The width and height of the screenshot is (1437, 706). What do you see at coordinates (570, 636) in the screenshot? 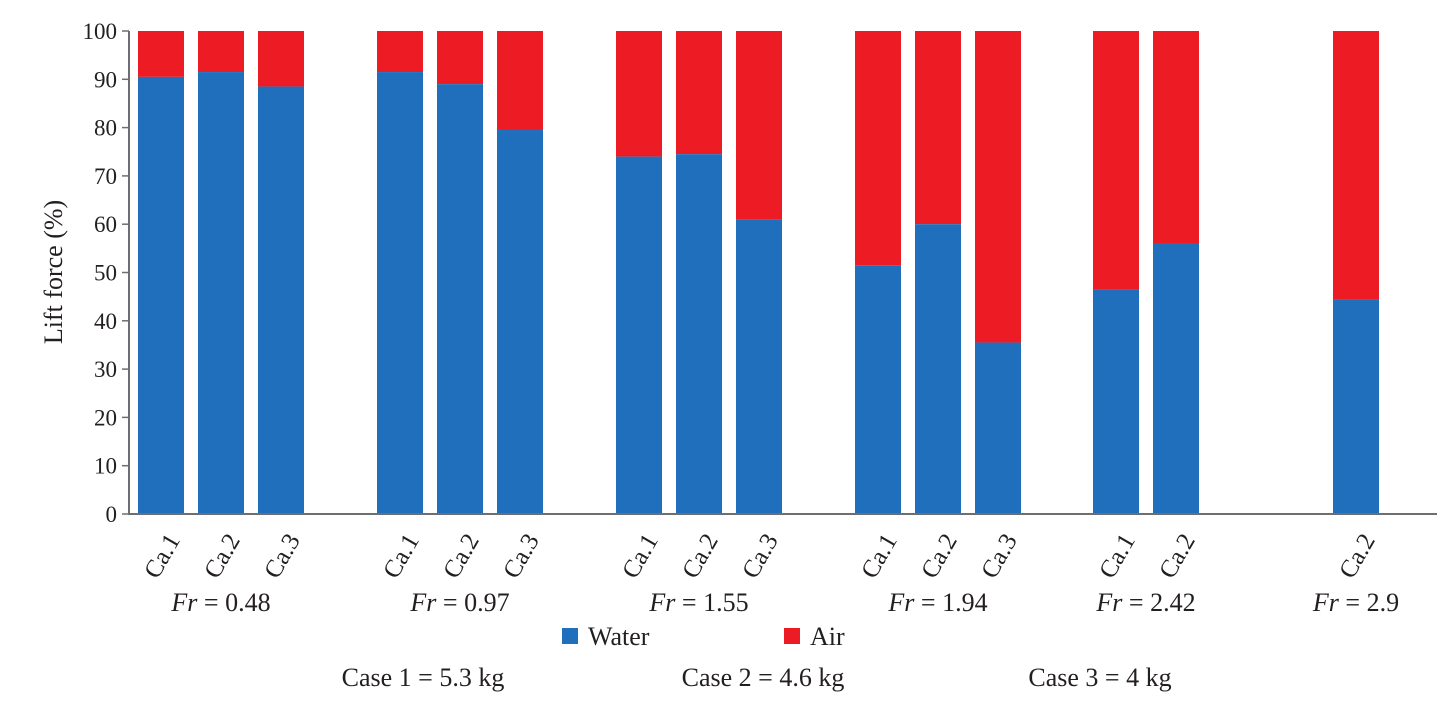
I see `legend-swatch-water` at bounding box center [570, 636].